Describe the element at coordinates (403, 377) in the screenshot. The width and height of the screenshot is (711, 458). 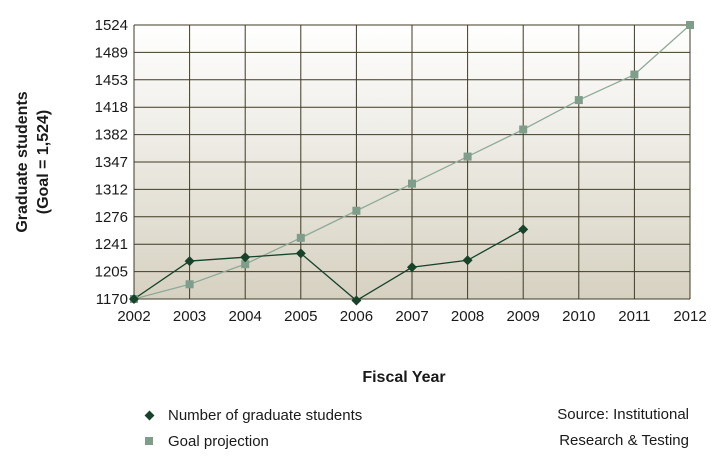
I see `x-axis-title: Fiscal Year` at that location.